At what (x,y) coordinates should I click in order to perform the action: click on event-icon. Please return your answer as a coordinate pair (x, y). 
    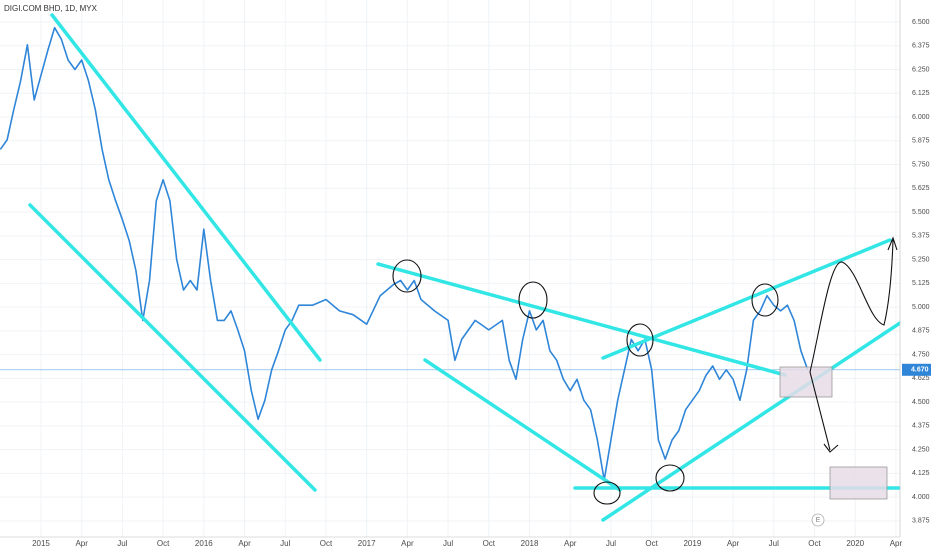
    Looking at the image, I should click on (818, 520).